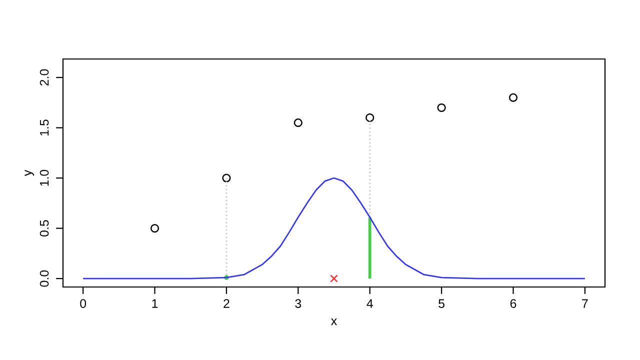  What do you see at coordinates (155, 303) in the screenshot?
I see `x-tick-label: 1` at bounding box center [155, 303].